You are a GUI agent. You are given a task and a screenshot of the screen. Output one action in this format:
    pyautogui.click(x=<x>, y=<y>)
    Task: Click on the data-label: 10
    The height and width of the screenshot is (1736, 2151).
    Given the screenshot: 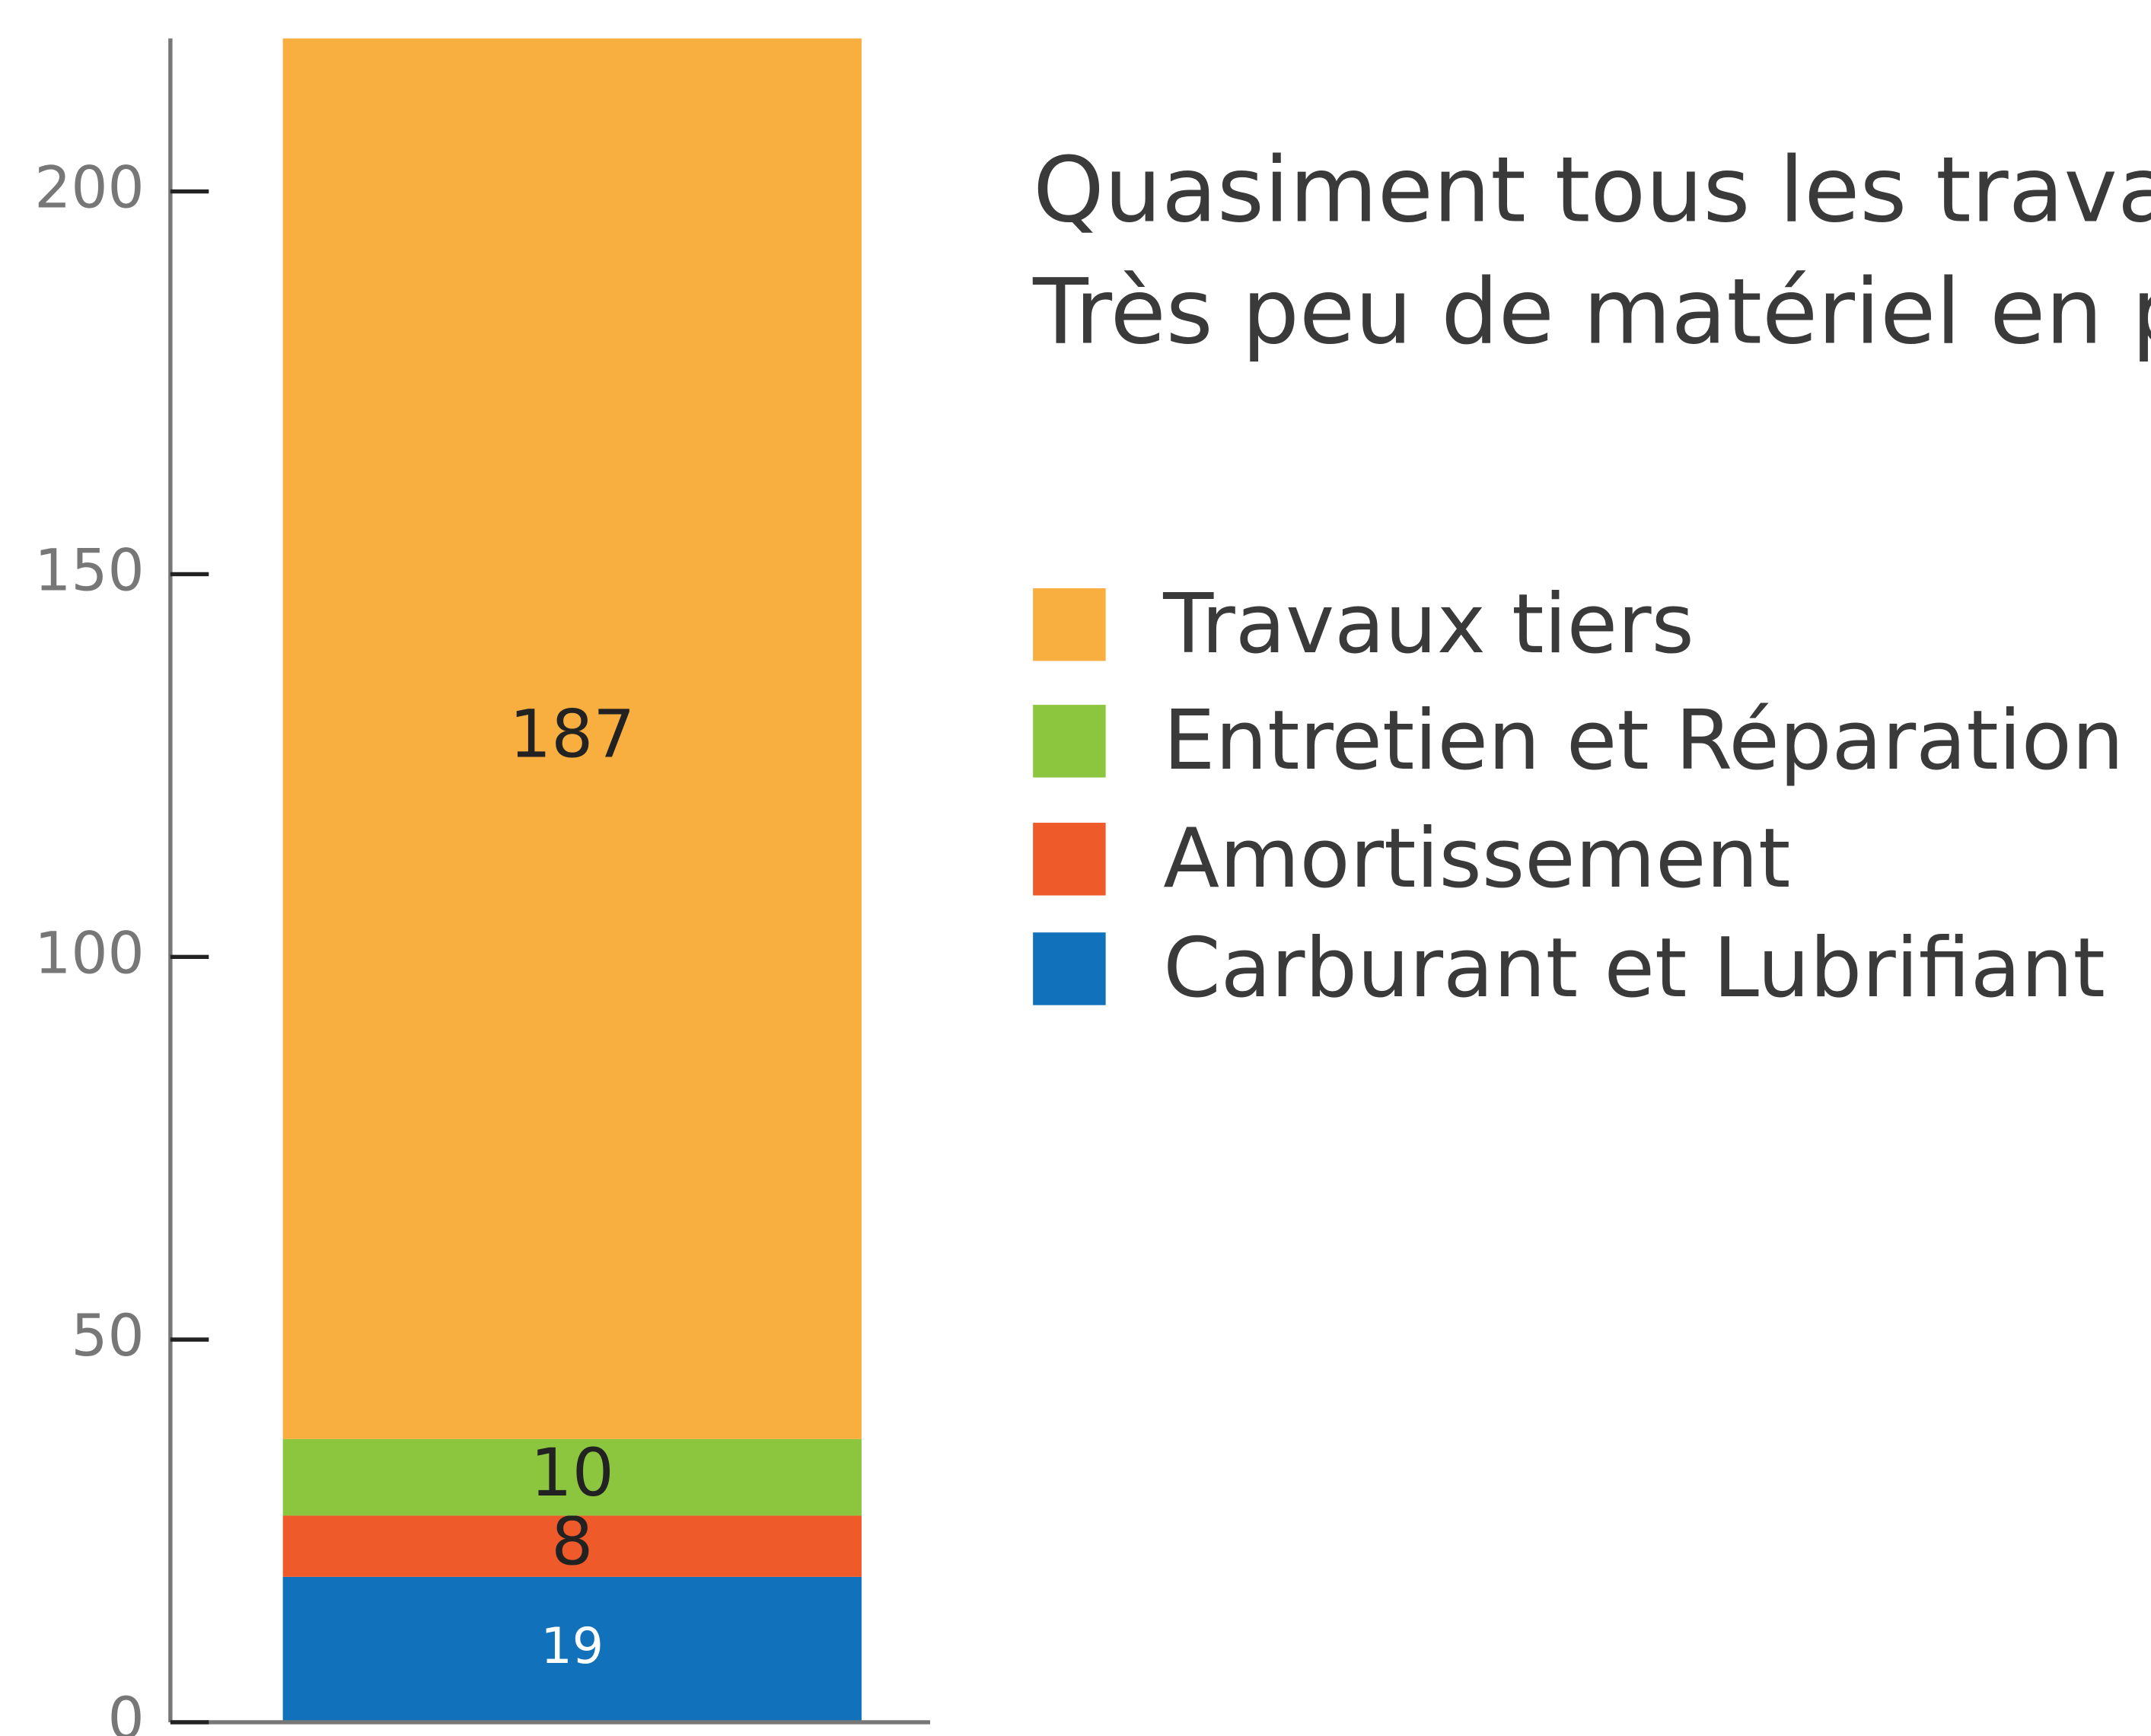 What is the action you would take?
    pyautogui.click(x=572, y=1473)
    